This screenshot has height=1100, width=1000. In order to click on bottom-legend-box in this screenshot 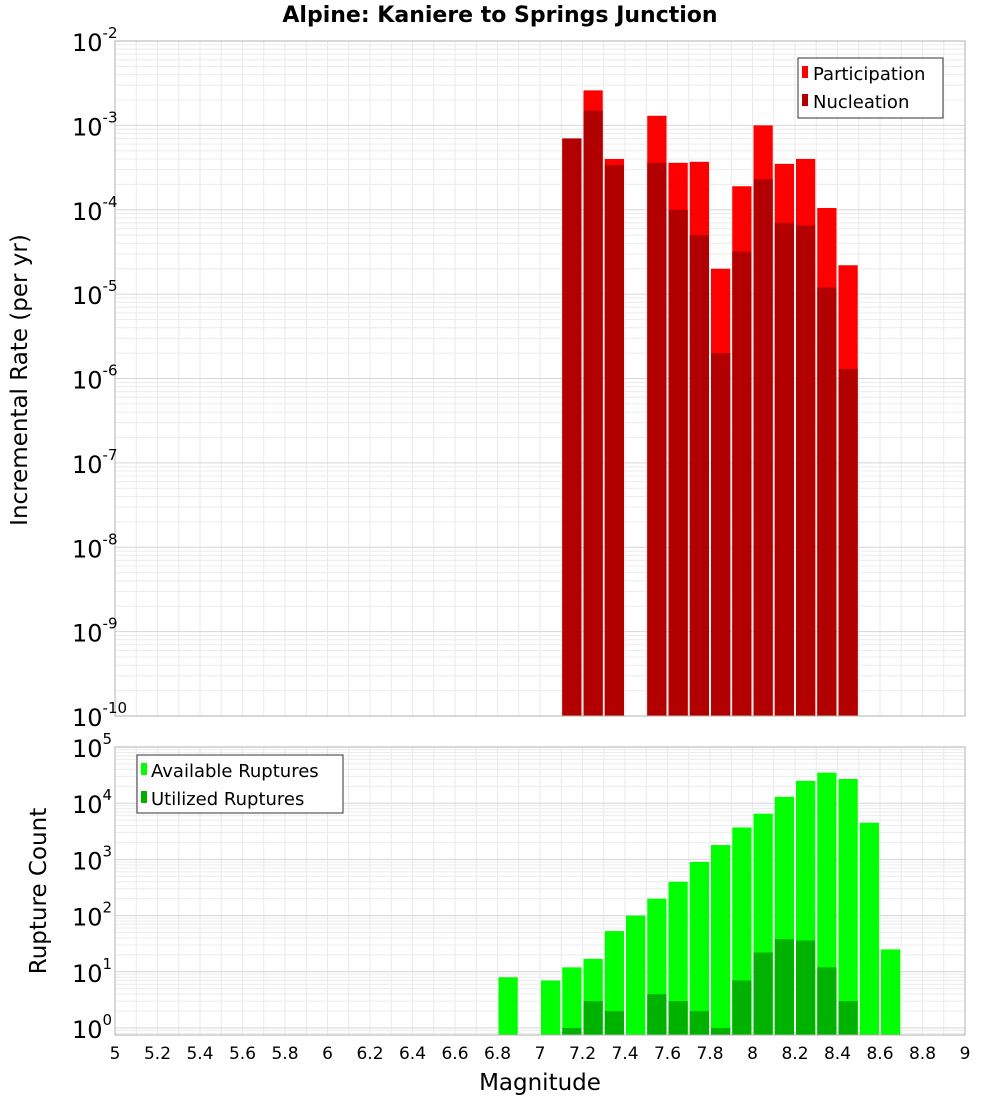, I will do `click(240, 784)`.